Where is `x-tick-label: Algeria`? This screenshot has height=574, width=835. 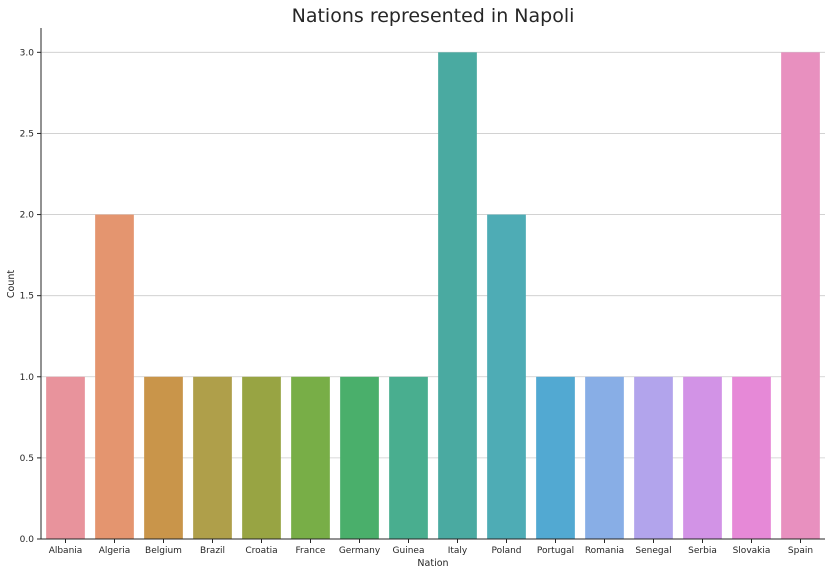
x-tick-label: Algeria is located at coordinates (115, 551).